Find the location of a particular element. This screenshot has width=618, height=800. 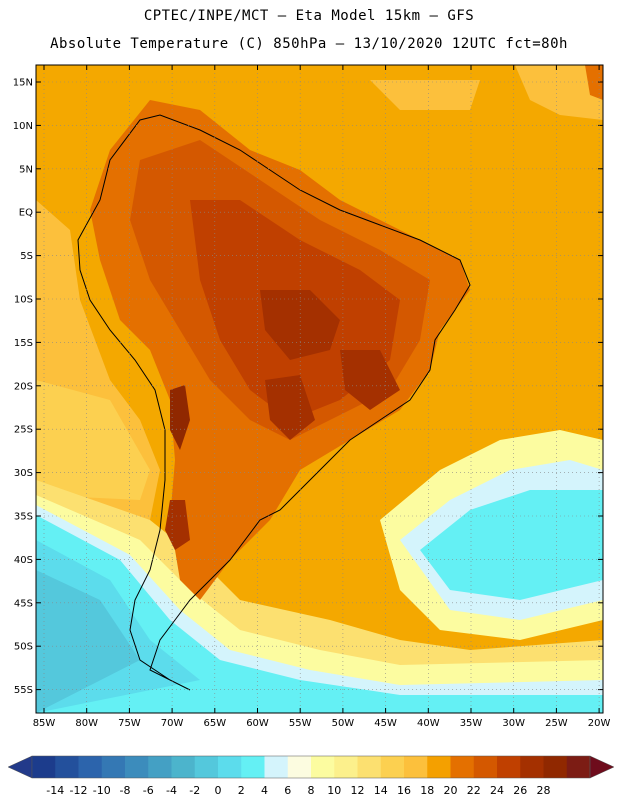

lon-label: 80W is located at coordinates (86, 723).